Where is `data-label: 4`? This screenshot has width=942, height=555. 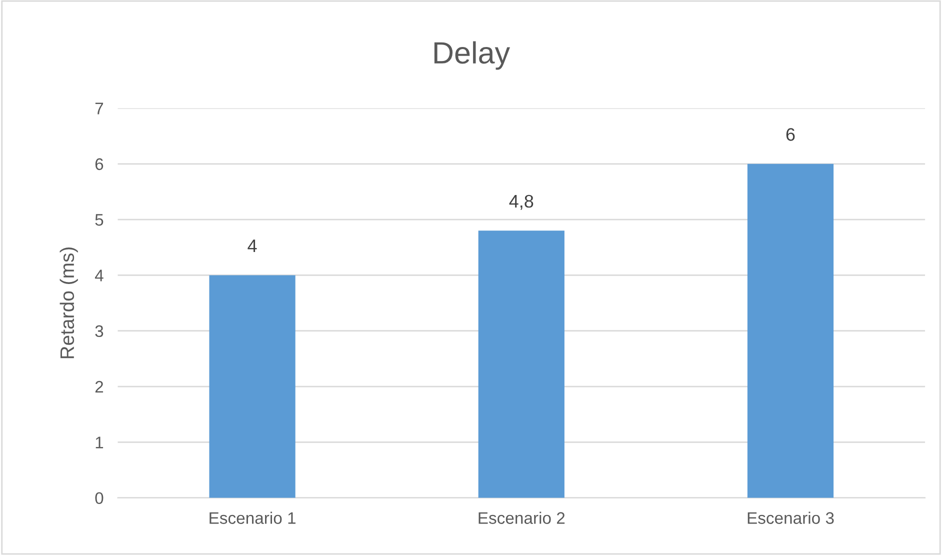
data-label: 4 is located at coordinates (252, 246).